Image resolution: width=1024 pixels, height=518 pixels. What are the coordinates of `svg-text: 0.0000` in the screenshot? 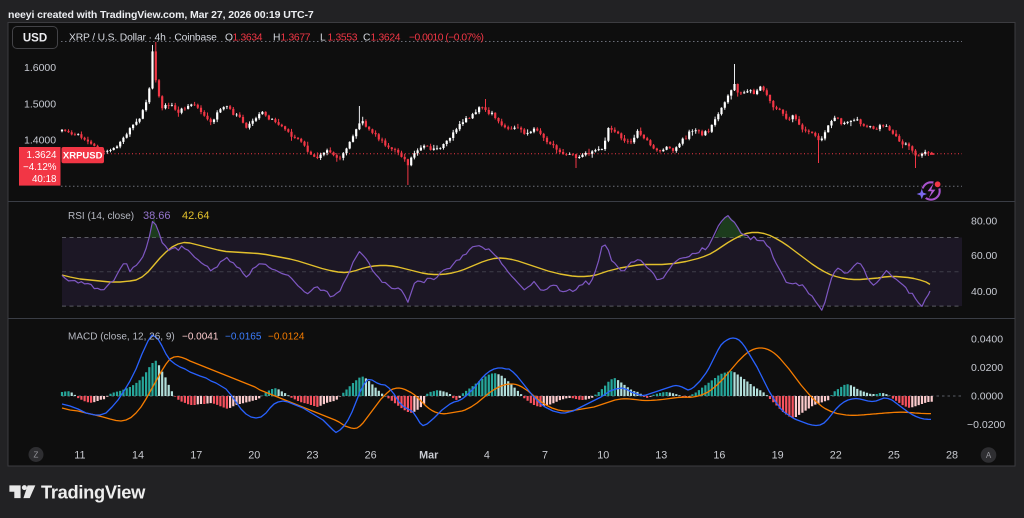 It's located at (987, 397).